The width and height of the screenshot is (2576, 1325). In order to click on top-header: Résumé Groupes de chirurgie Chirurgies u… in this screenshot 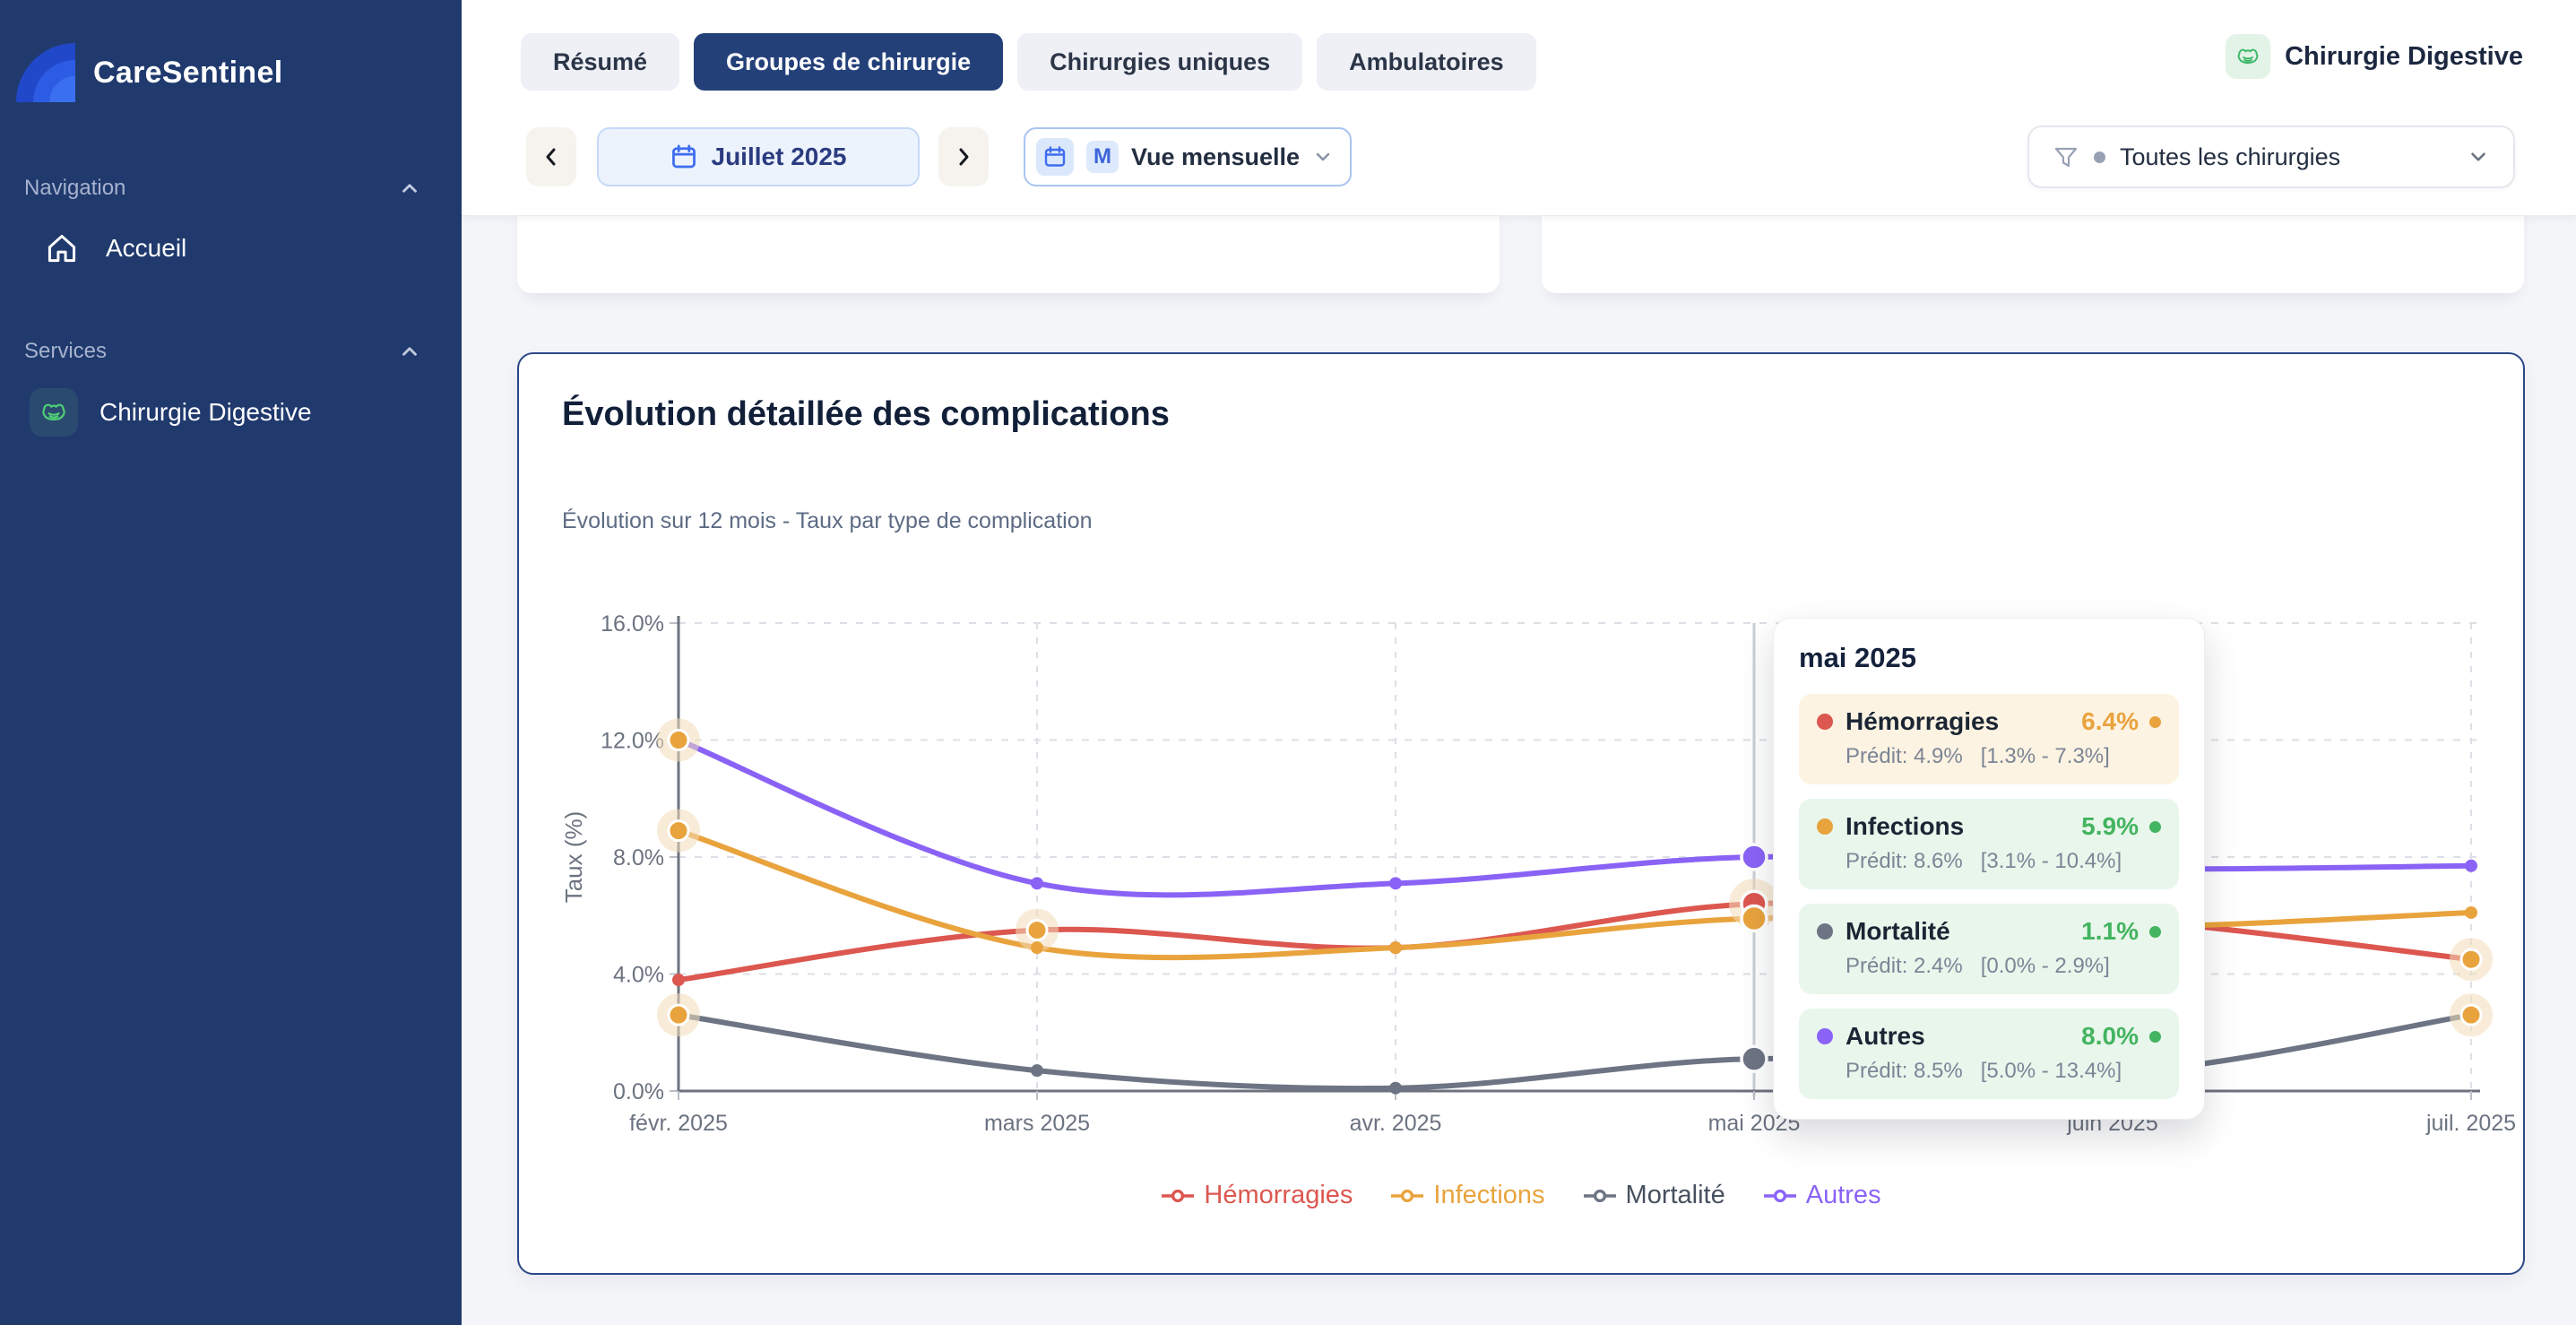, I will do `click(1519, 108)`.